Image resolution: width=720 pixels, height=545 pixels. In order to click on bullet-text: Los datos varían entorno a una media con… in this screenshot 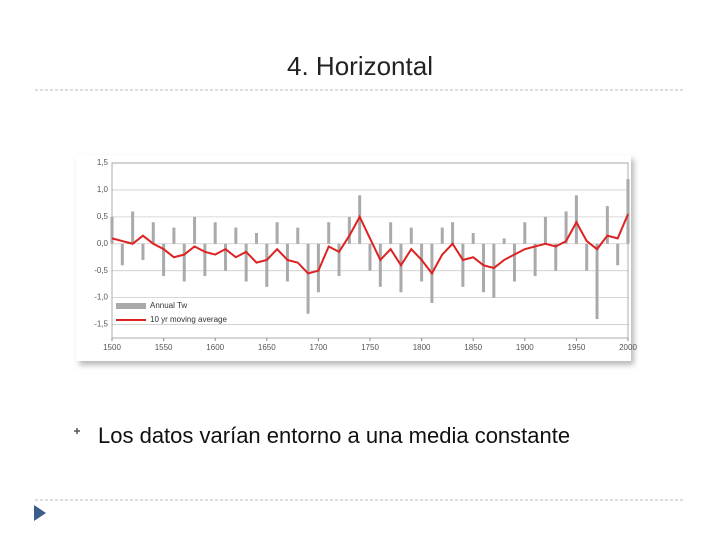, I will do `click(334, 435)`.